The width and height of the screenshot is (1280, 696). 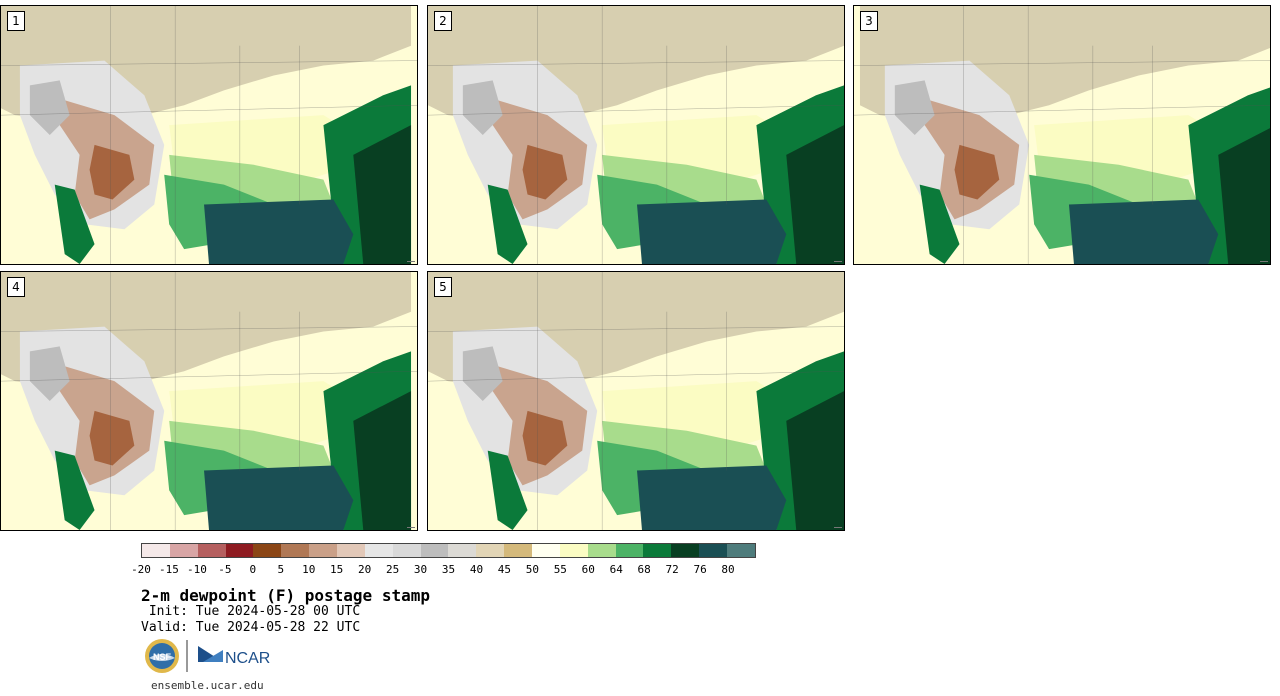 What do you see at coordinates (285, 595) in the screenshot?
I see `chart-title: 2-m dewpoint (F) postage stamp` at bounding box center [285, 595].